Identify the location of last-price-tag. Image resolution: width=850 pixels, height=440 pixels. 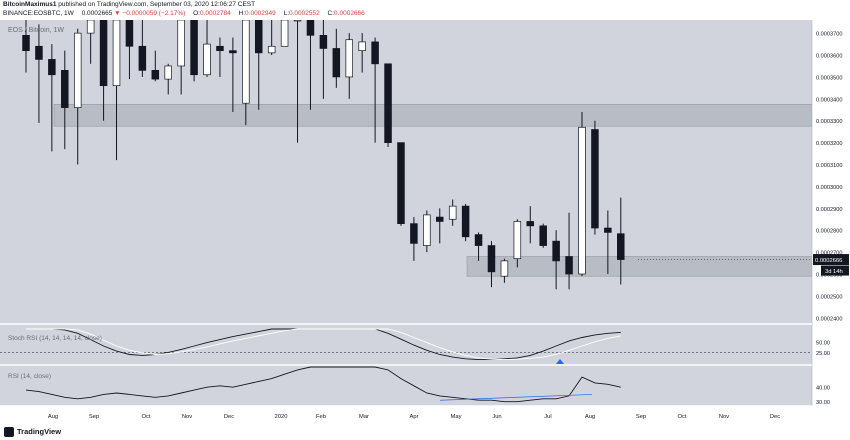
(831, 260).